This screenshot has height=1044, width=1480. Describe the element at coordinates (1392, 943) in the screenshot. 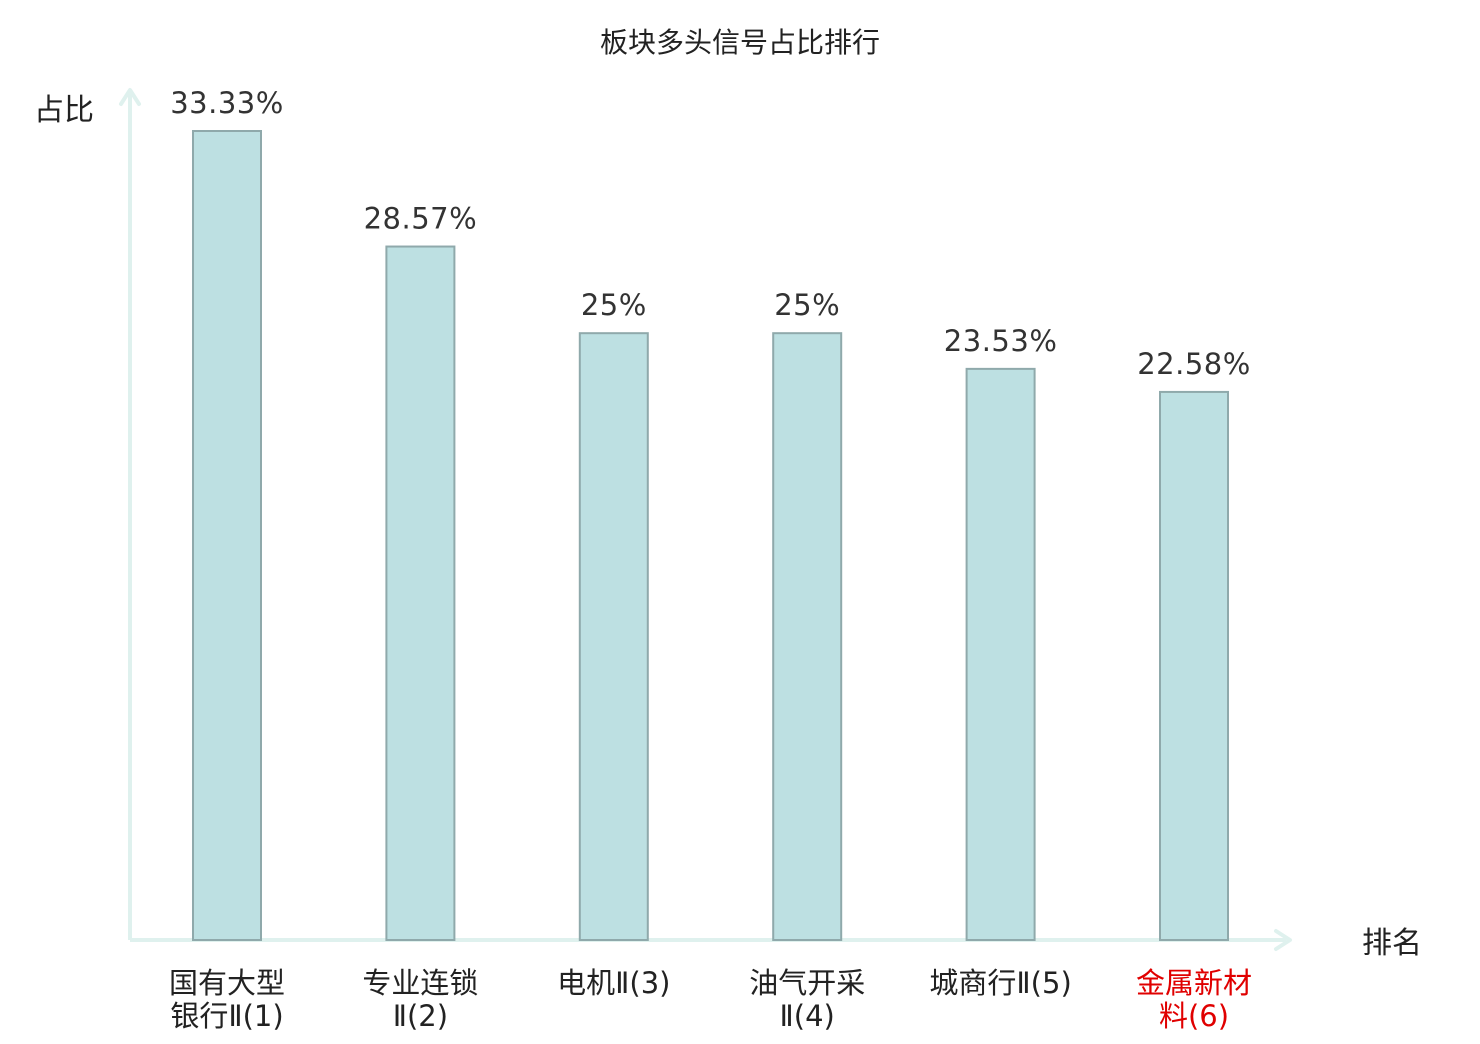

I see `x-axis-label: 排名` at that location.